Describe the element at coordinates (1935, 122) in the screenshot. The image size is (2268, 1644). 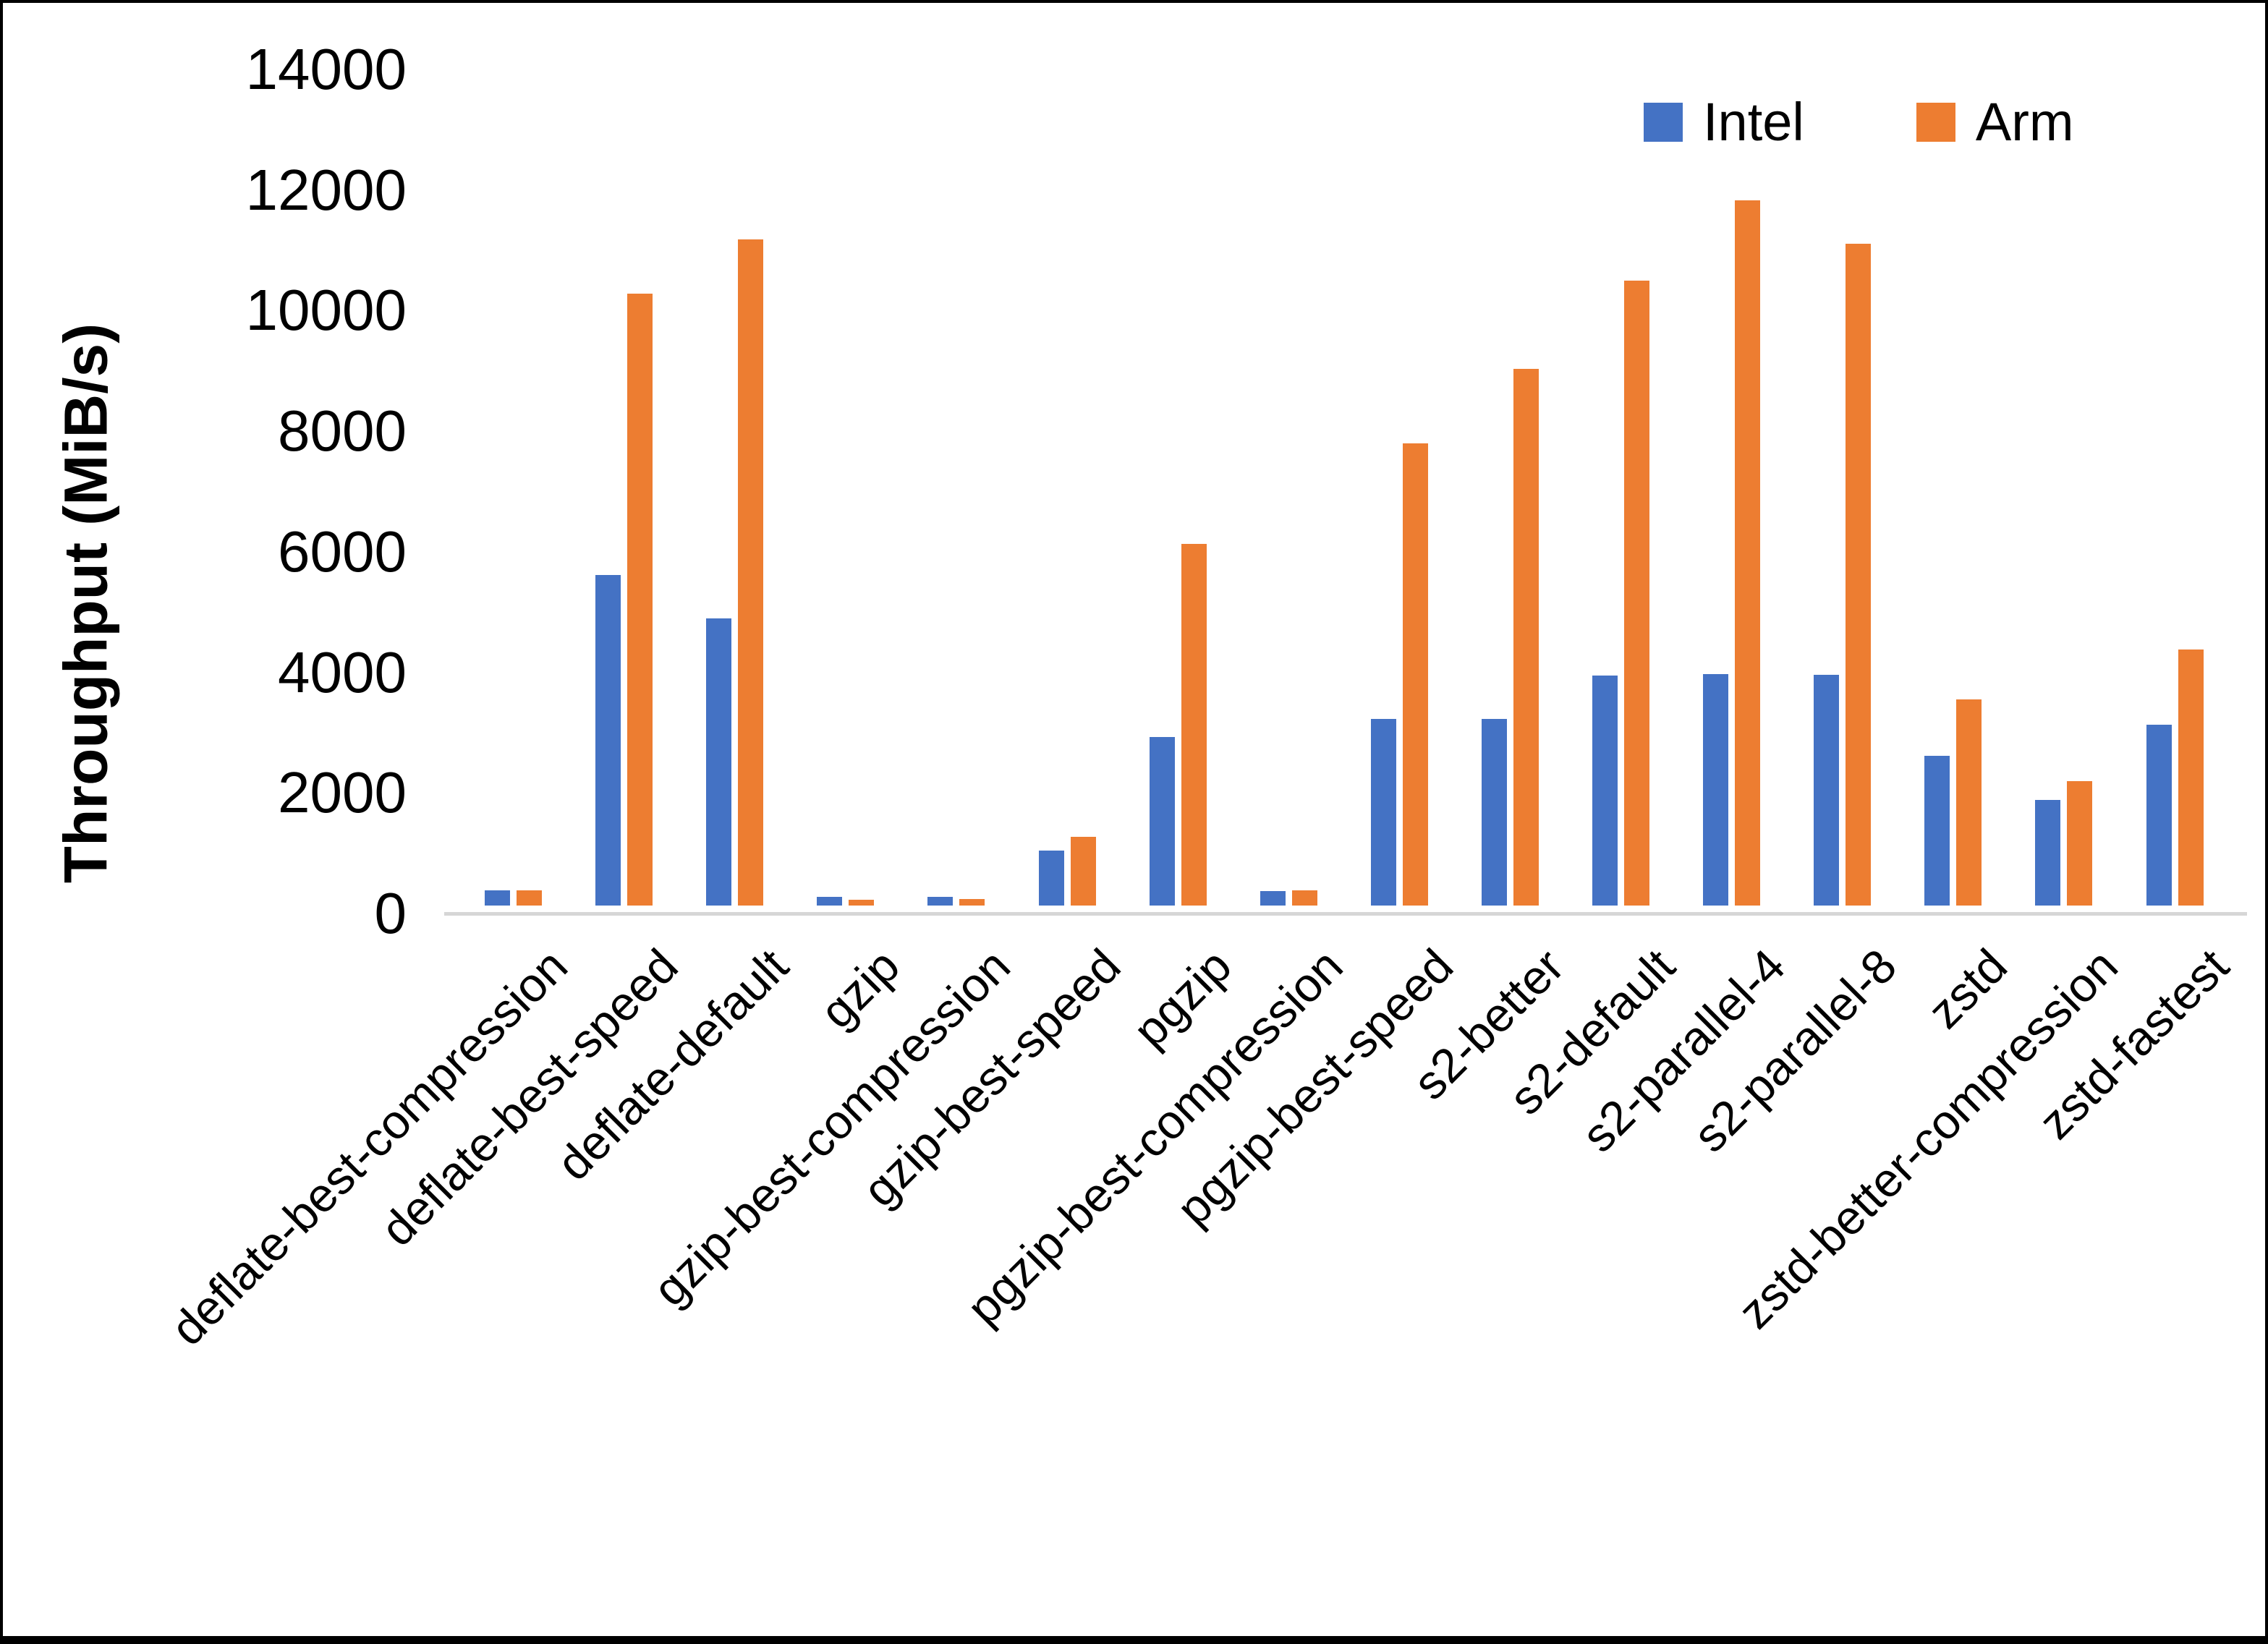
I see `arm-legend-swatch` at that location.